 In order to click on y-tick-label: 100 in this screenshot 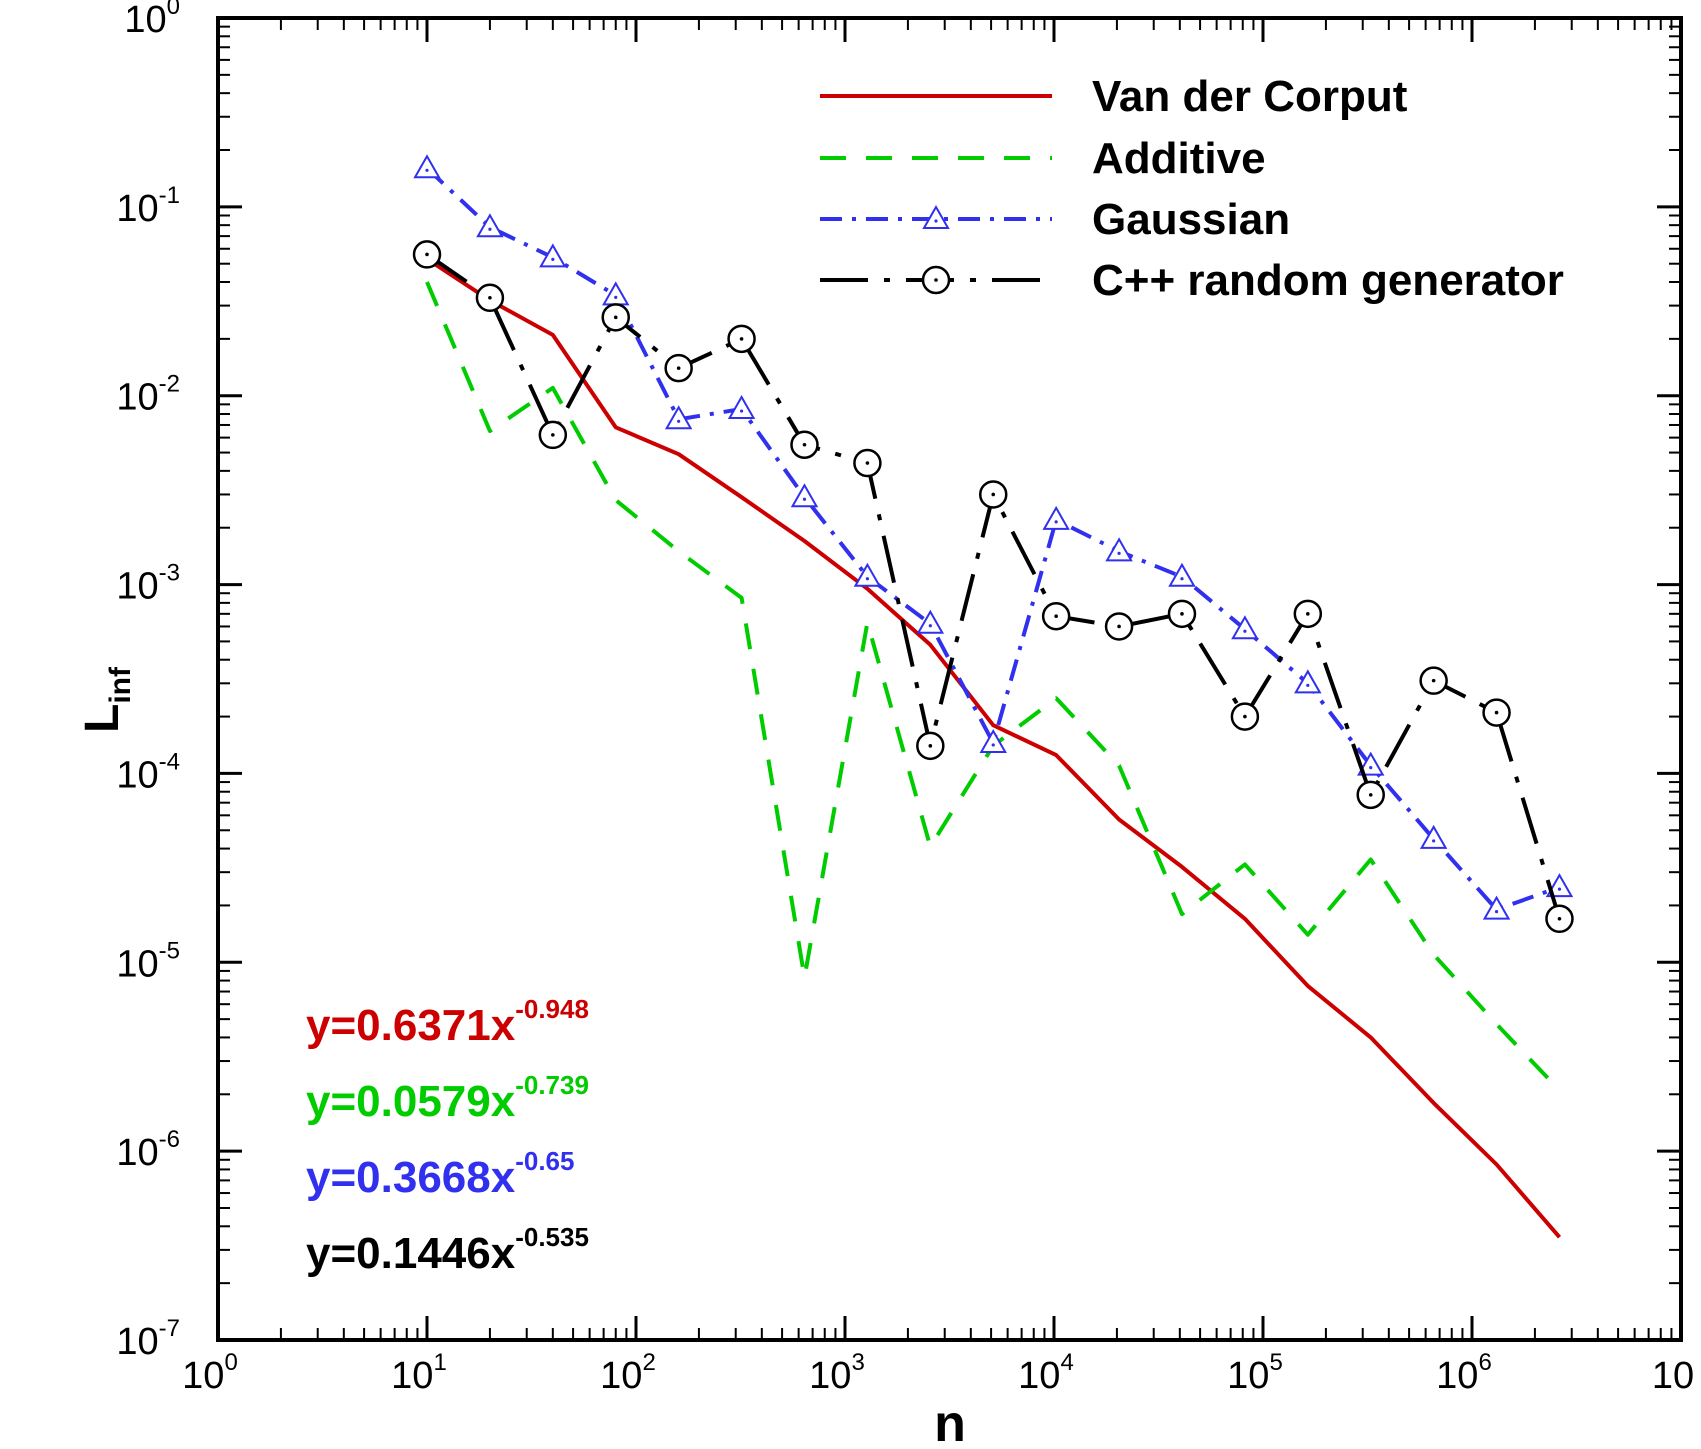, I will do `click(152, 20)`.